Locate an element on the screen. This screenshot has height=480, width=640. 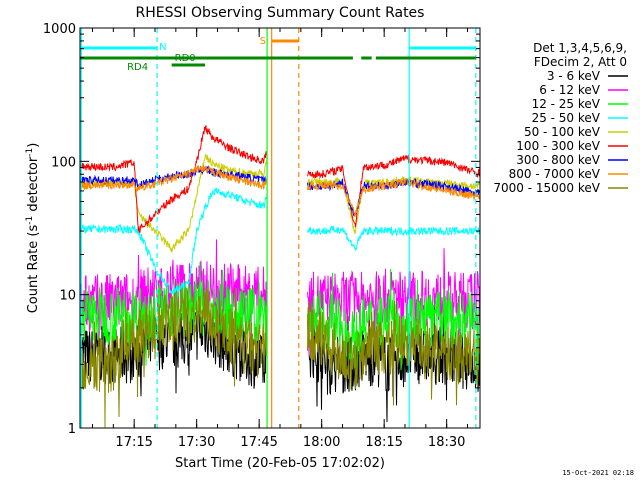
x-axis-label: Start Time (20-Feb-05 17:02:02) is located at coordinates (280, 463).